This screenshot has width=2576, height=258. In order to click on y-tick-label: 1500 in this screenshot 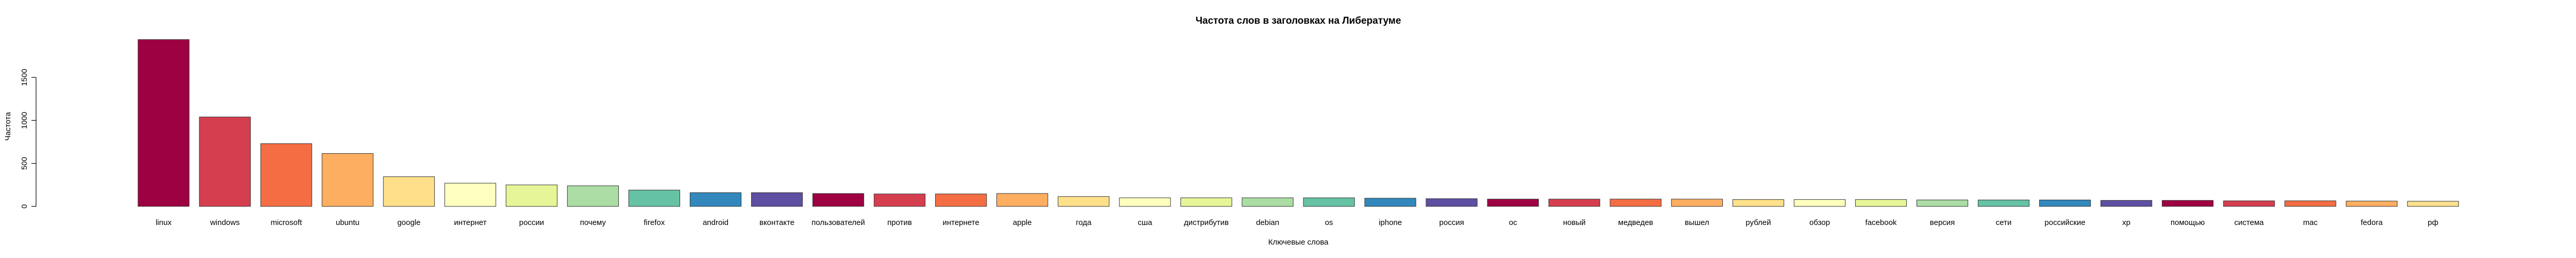, I will do `click(24, 77)`.